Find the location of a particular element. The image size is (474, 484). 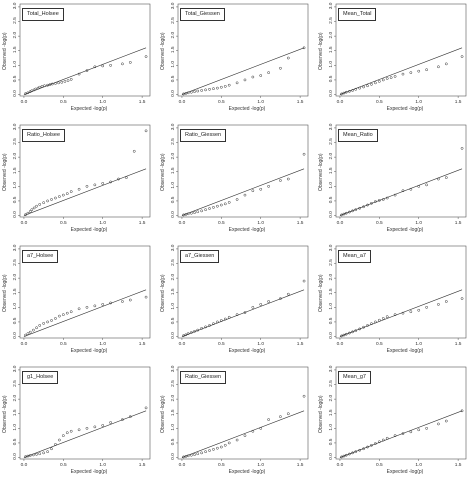

reference-line is located at coordinates (243, 71).